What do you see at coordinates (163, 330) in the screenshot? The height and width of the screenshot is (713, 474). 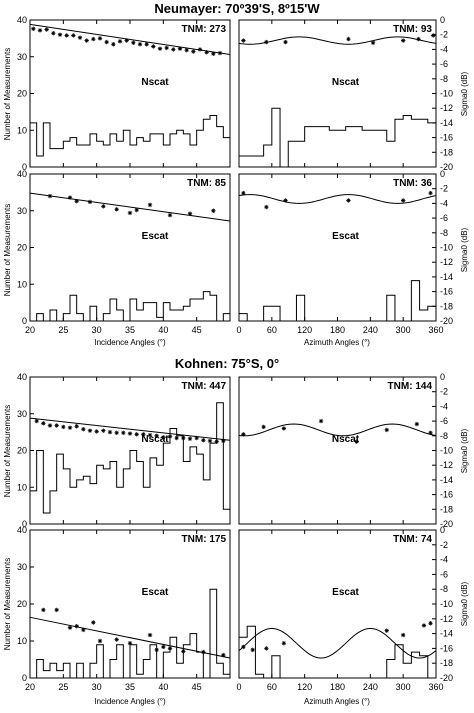 I see `x-tick-label: 40` at bounding box center [163, 330].